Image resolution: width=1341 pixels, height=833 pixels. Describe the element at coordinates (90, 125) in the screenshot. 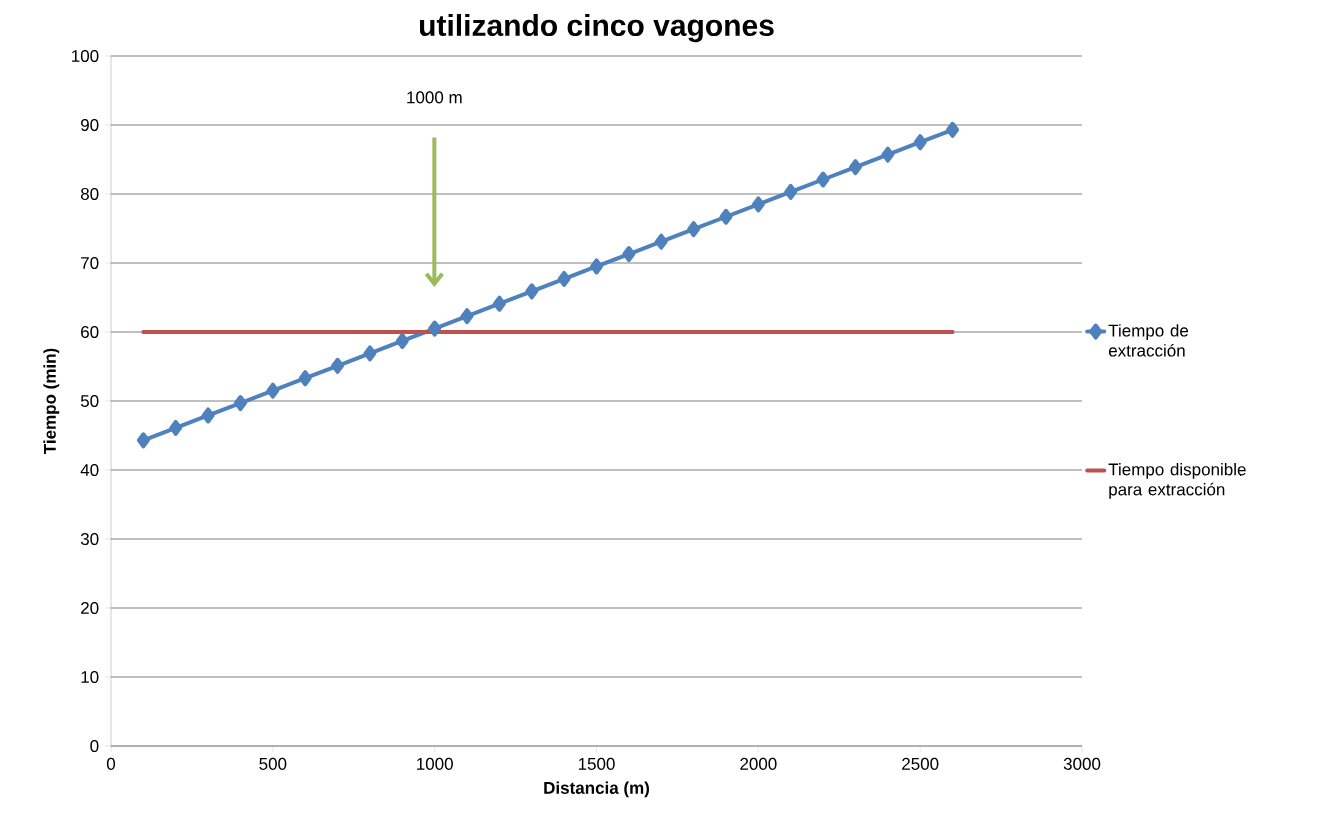

I see `y-tick-label: 90` at that location.